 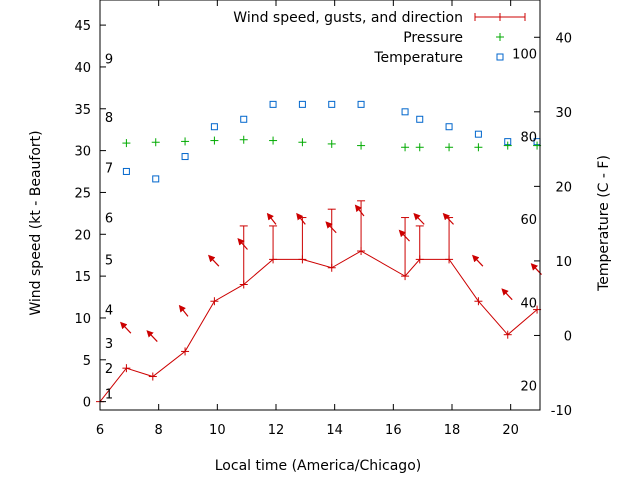 What do you see at coordinates (393, 430) in the screenshot?
I see `x-tick-label: 16` at bounding box center [393, 430].